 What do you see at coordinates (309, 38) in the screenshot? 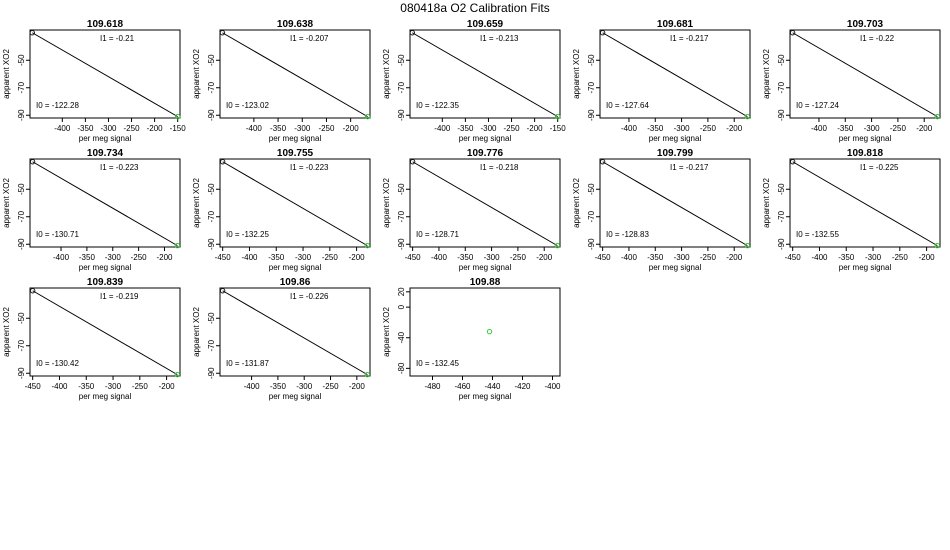
I see `slope-annotation: I1 = -0.207` at bounding box center [309, 38].